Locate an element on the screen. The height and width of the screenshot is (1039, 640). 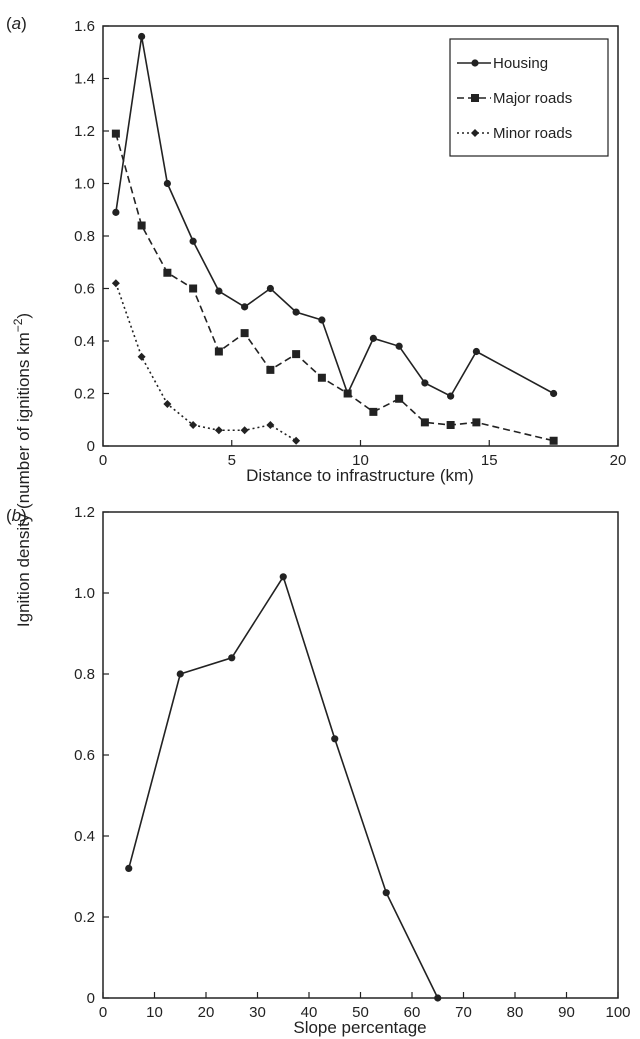
panel-a-series-minor-roads is located at coordinates (206, 362).